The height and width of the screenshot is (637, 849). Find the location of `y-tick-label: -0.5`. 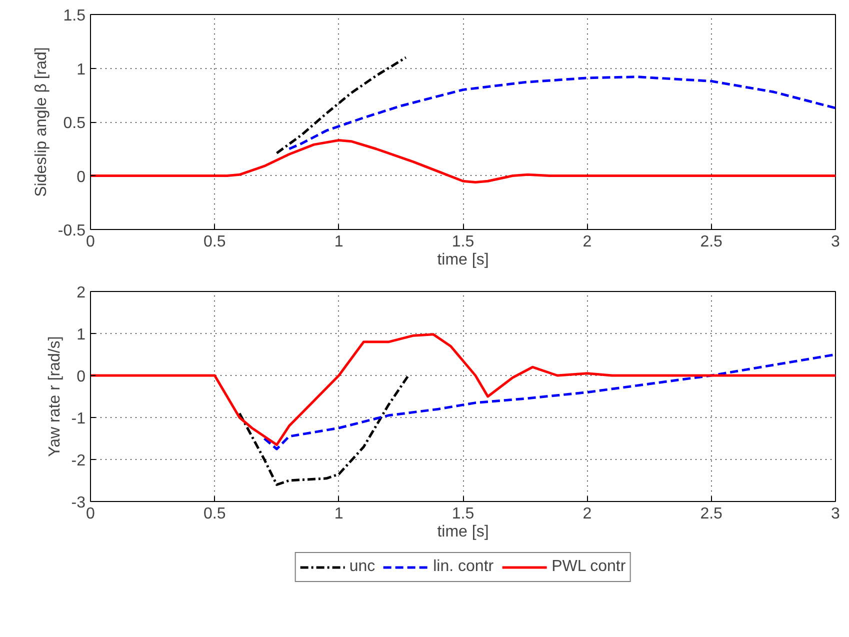

y-tick-label: -0.5 is located at coordinates (72, 231).